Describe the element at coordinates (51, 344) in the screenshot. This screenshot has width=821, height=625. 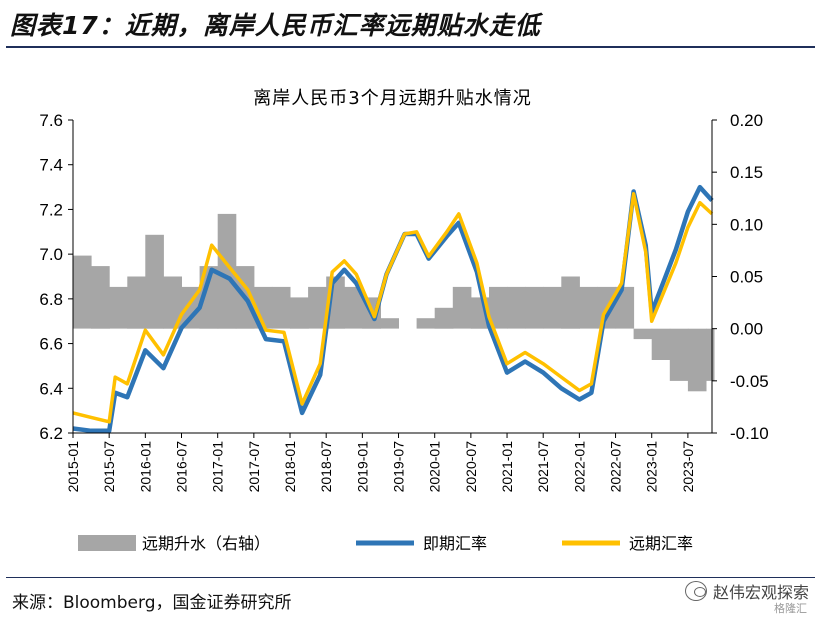
I see `left-tick-label: 6.6` at that location.